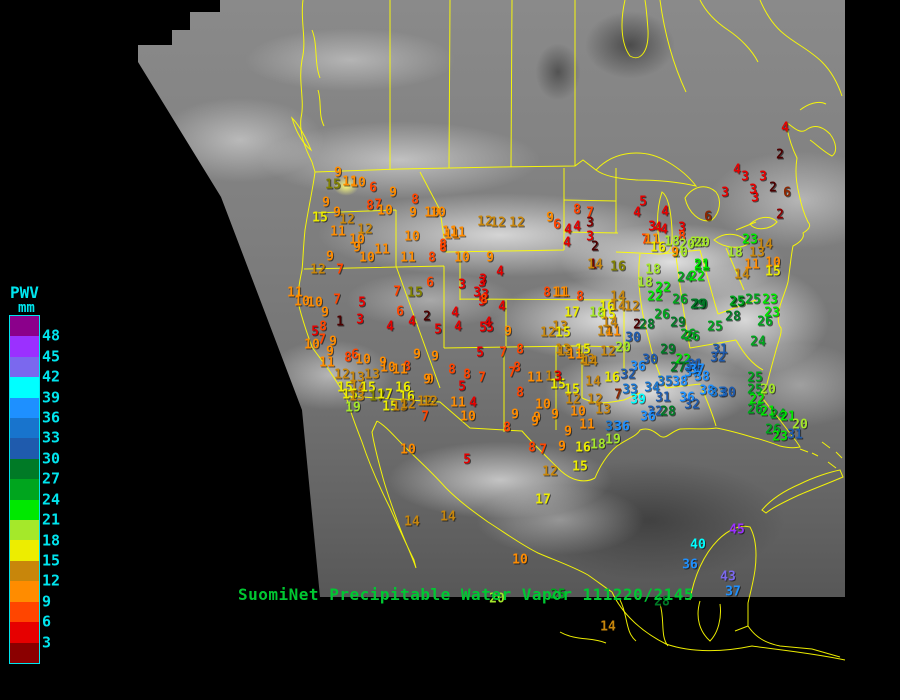 This screenshot has height=700, width=900. I want to click on legend-tick-label: 12, so click(51, 580).